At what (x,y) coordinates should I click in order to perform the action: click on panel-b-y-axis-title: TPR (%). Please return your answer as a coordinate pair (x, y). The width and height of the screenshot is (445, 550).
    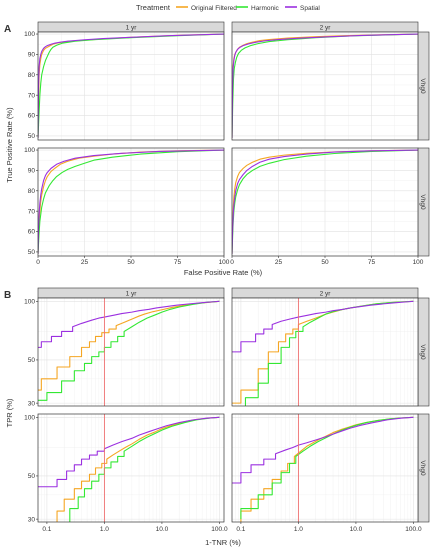
    Looking at the image, I should click on (9, 412).